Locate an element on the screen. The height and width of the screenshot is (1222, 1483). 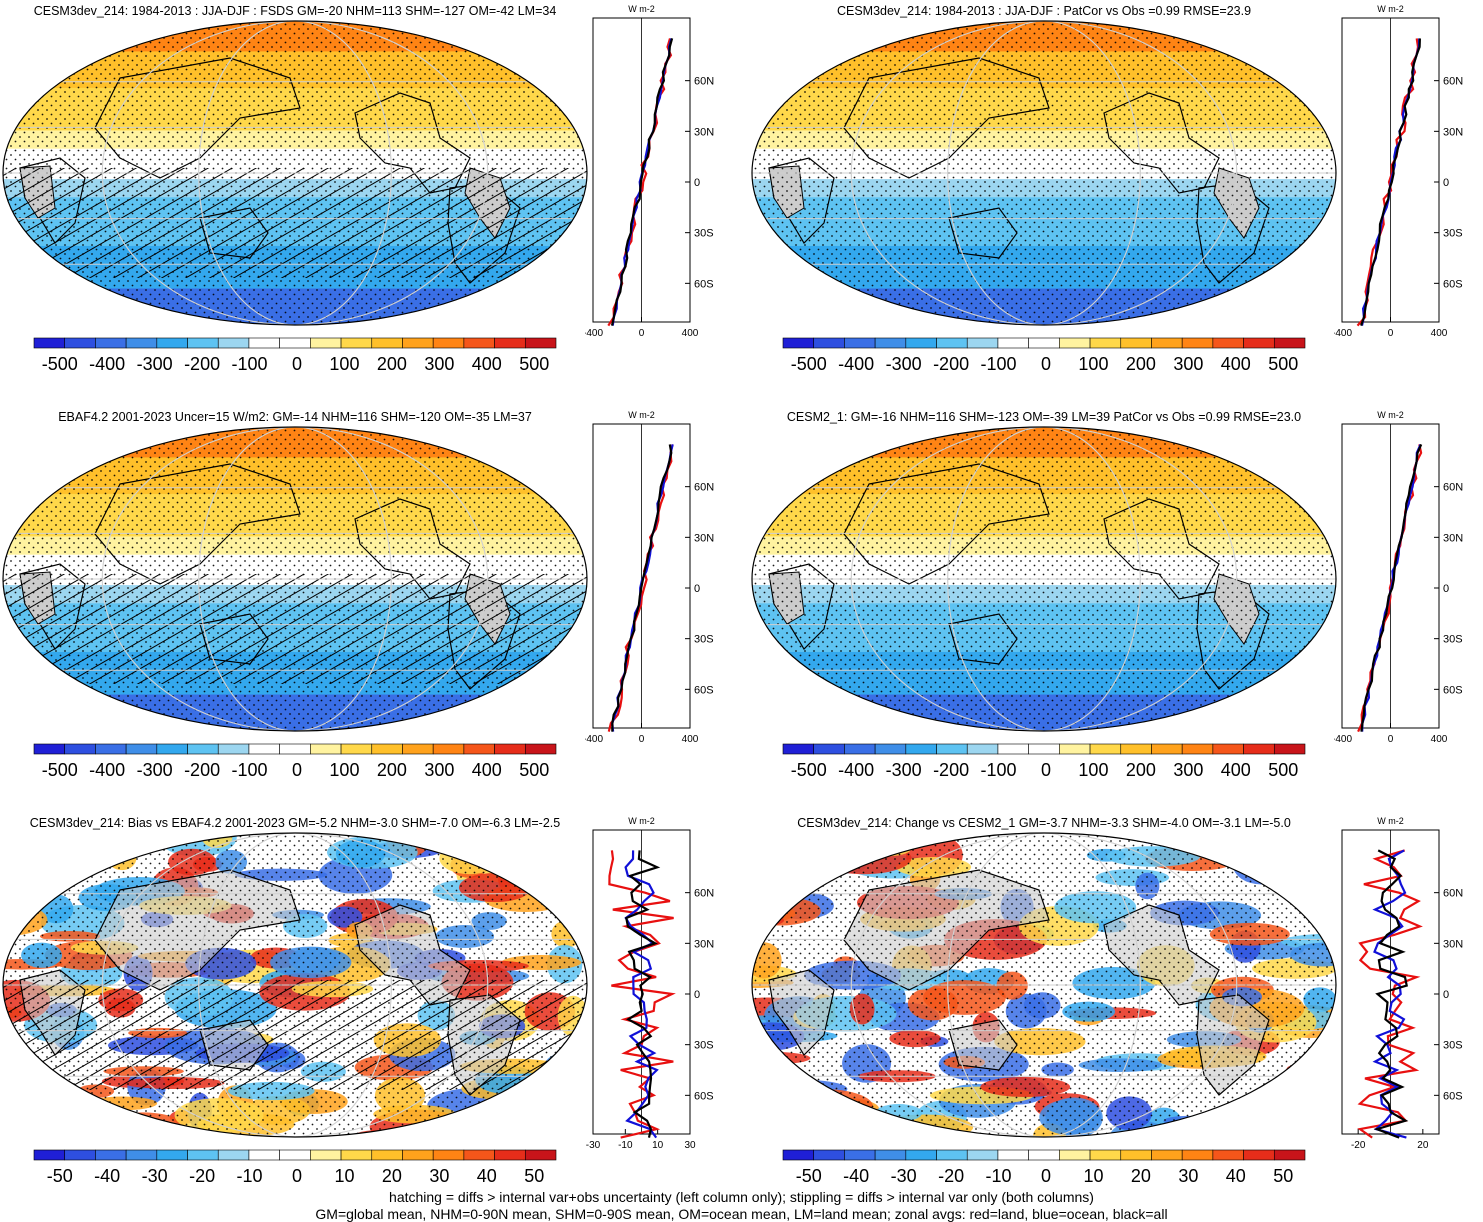
colorbar-tick-label: 40 is located at coordinates (487, 1176).